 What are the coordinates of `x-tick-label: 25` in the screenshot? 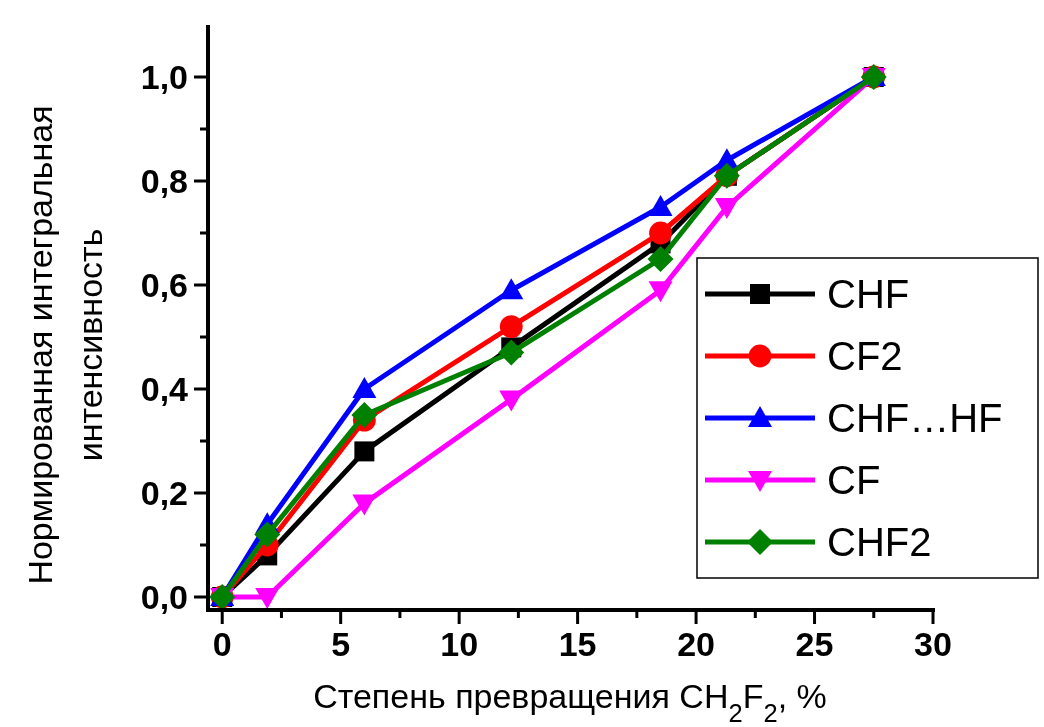 It's located at (814, 644).